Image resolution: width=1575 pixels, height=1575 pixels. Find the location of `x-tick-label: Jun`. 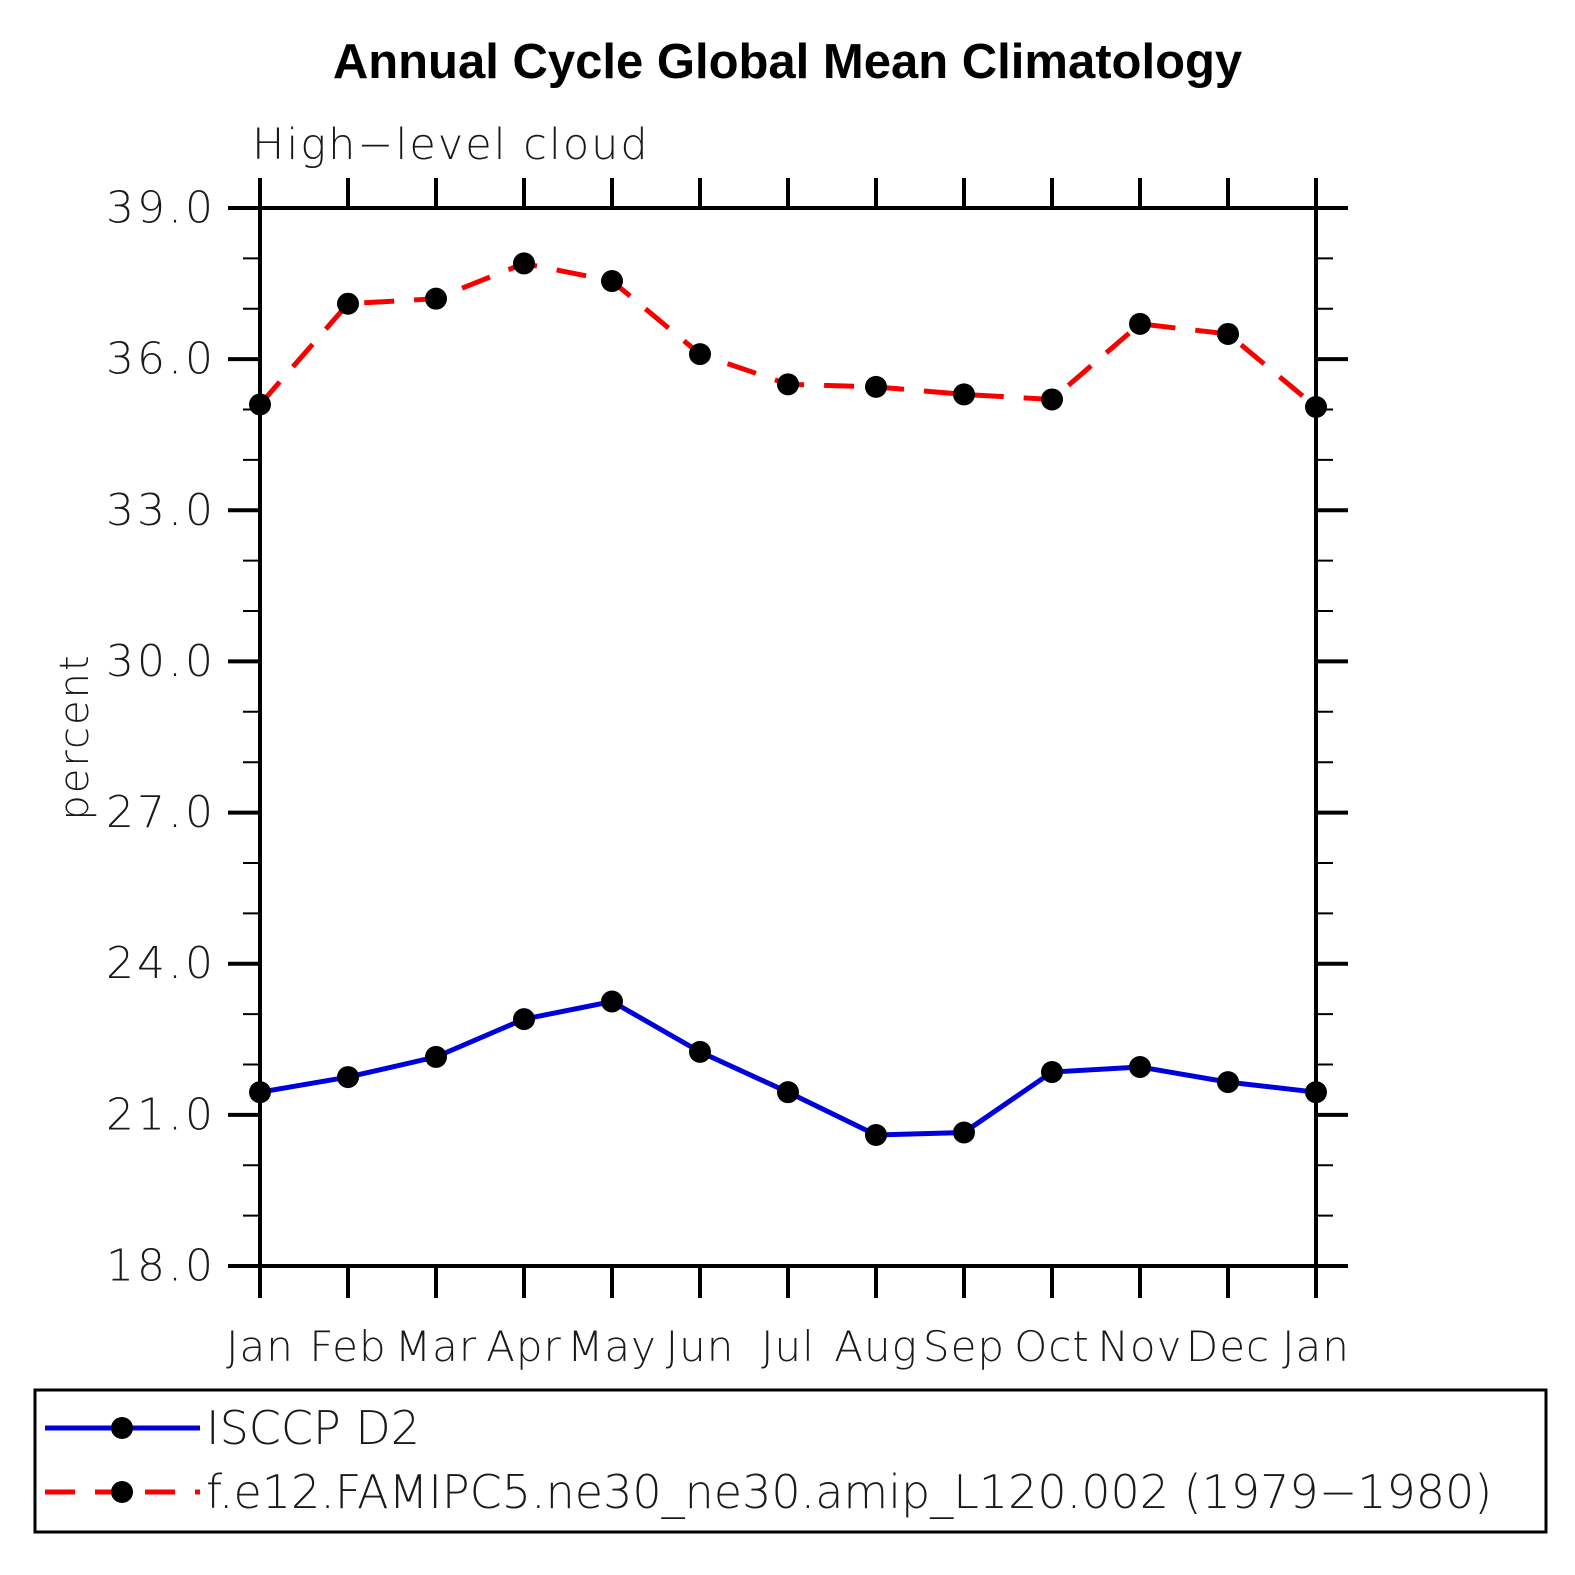

x-tick-label: Jun is located at coordinates (700, 1346).